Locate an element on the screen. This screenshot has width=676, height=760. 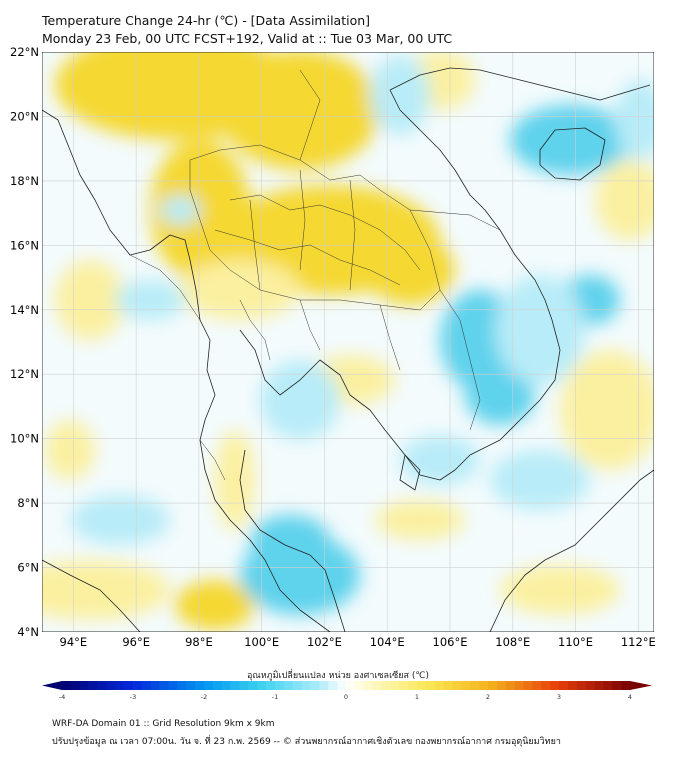
lon-tick-label: 112°E is located at coordinates (638, 642).